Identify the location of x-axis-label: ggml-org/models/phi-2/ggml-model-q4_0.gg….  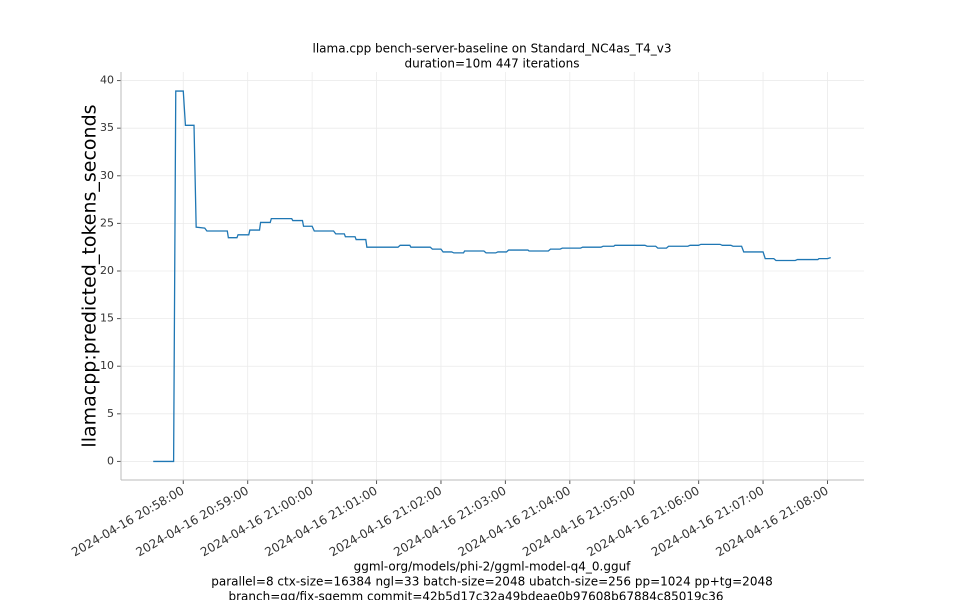
(493, 567).